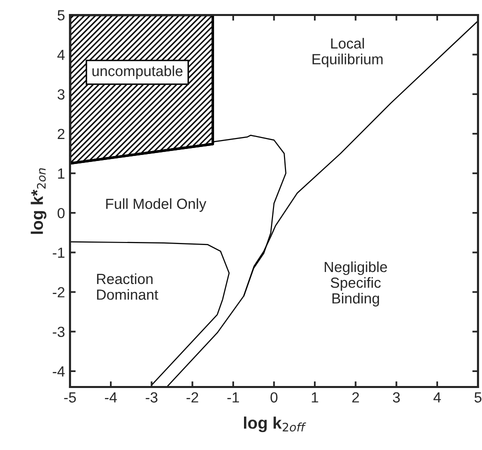 This screenshot has height=450, width=482. I want to click on x-axis-title: log k$_{2off}$, so click(275, 424).